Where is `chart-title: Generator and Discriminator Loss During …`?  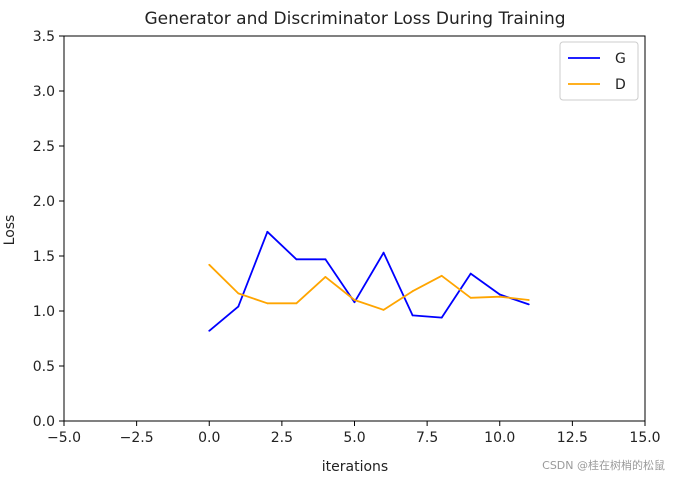 chart-title: Generator and Discriminator Loss During … is located at coordinates (354, 19).